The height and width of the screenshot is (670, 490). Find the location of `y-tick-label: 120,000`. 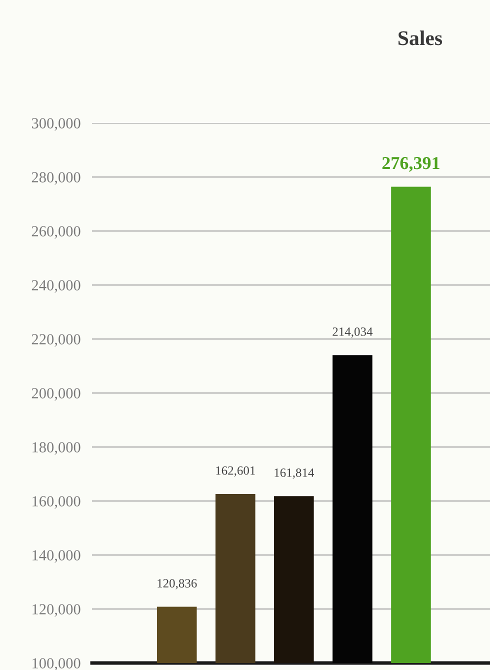

y-tick-label: 120,000 is located at coordinates (56, 610).